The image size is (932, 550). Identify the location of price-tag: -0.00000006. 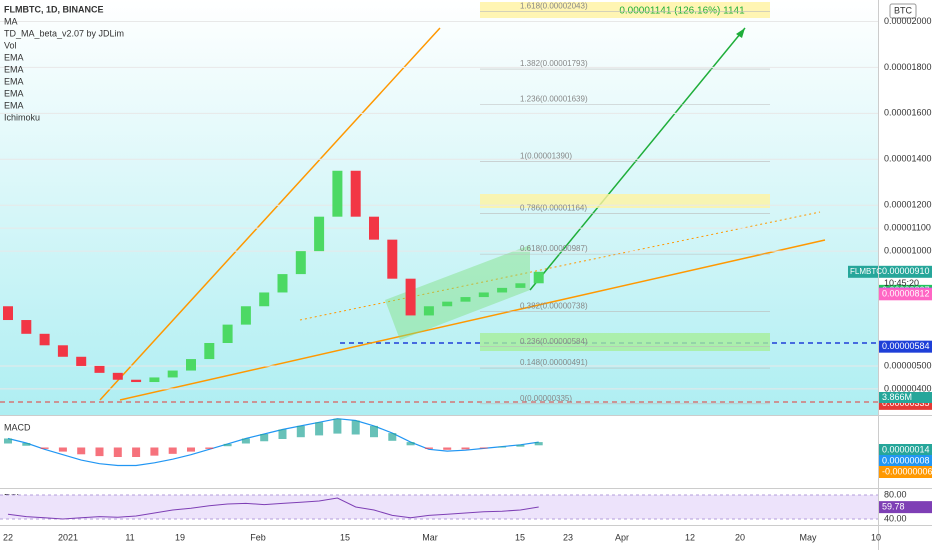
(905, 472).